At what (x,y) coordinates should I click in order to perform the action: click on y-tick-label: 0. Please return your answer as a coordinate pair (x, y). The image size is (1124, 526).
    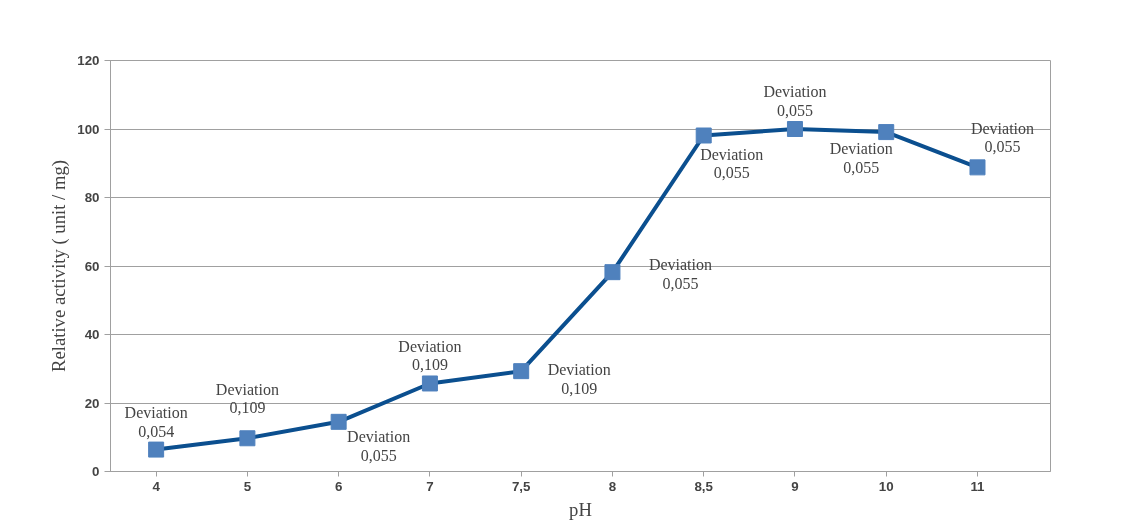
    Looking at the image, I should click on (96, 471).